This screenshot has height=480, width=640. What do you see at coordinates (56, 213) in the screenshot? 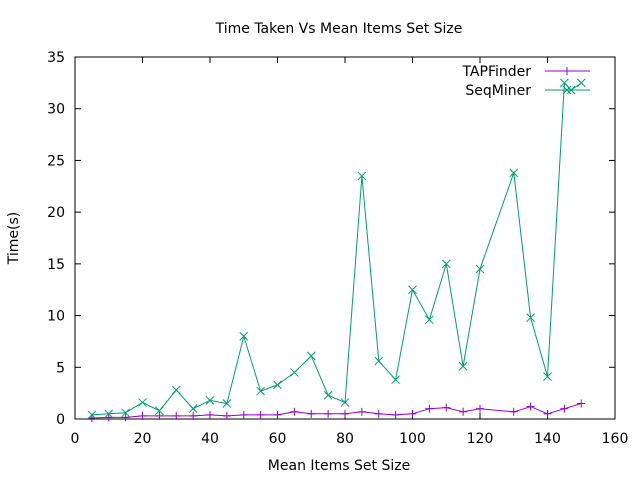
I see `y-tick-label: 20` at bounding box center [56, 213].